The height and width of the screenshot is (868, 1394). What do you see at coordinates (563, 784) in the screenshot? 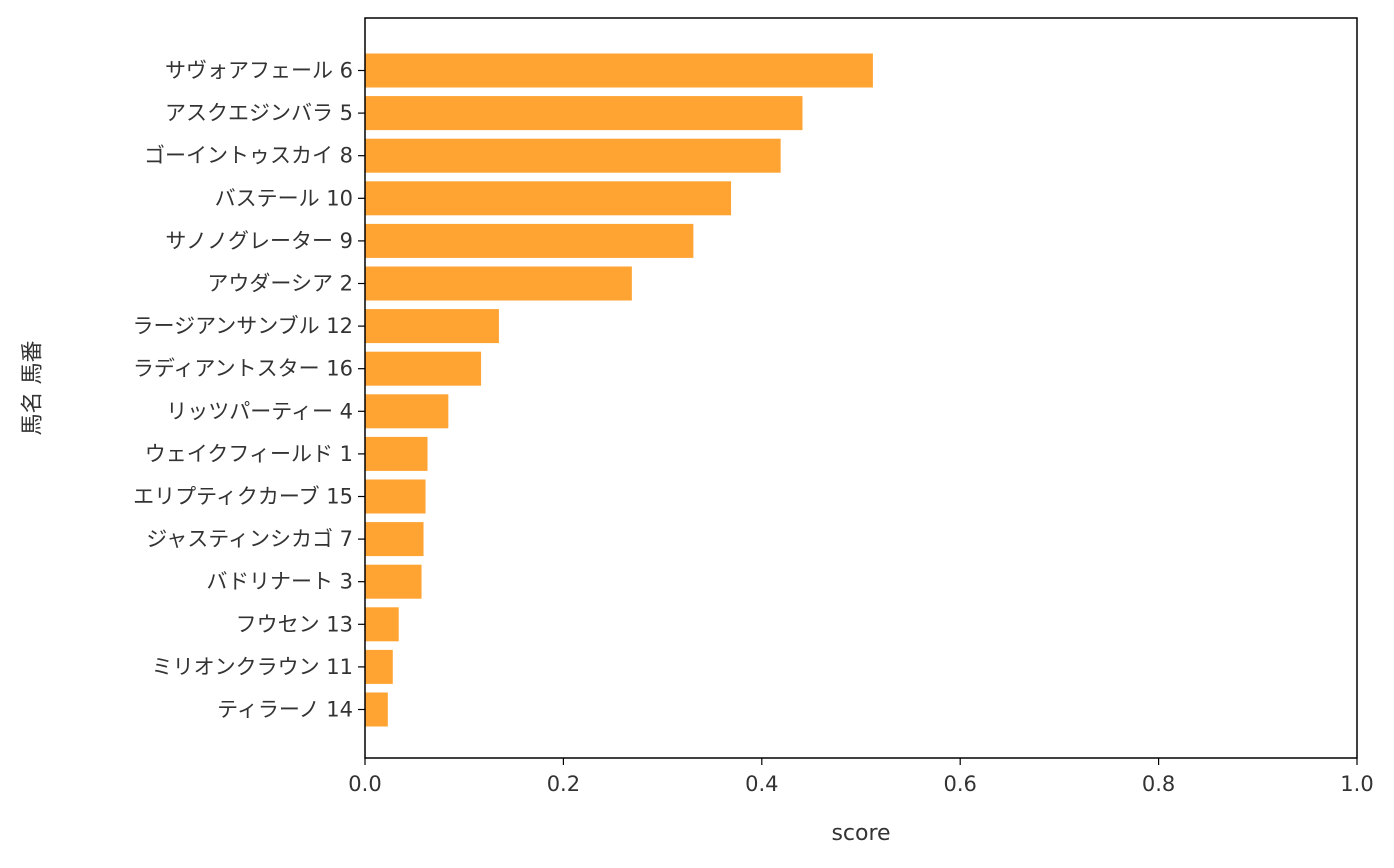
I see `x-tick-label: 0.2` at bounding box center [563, 784].